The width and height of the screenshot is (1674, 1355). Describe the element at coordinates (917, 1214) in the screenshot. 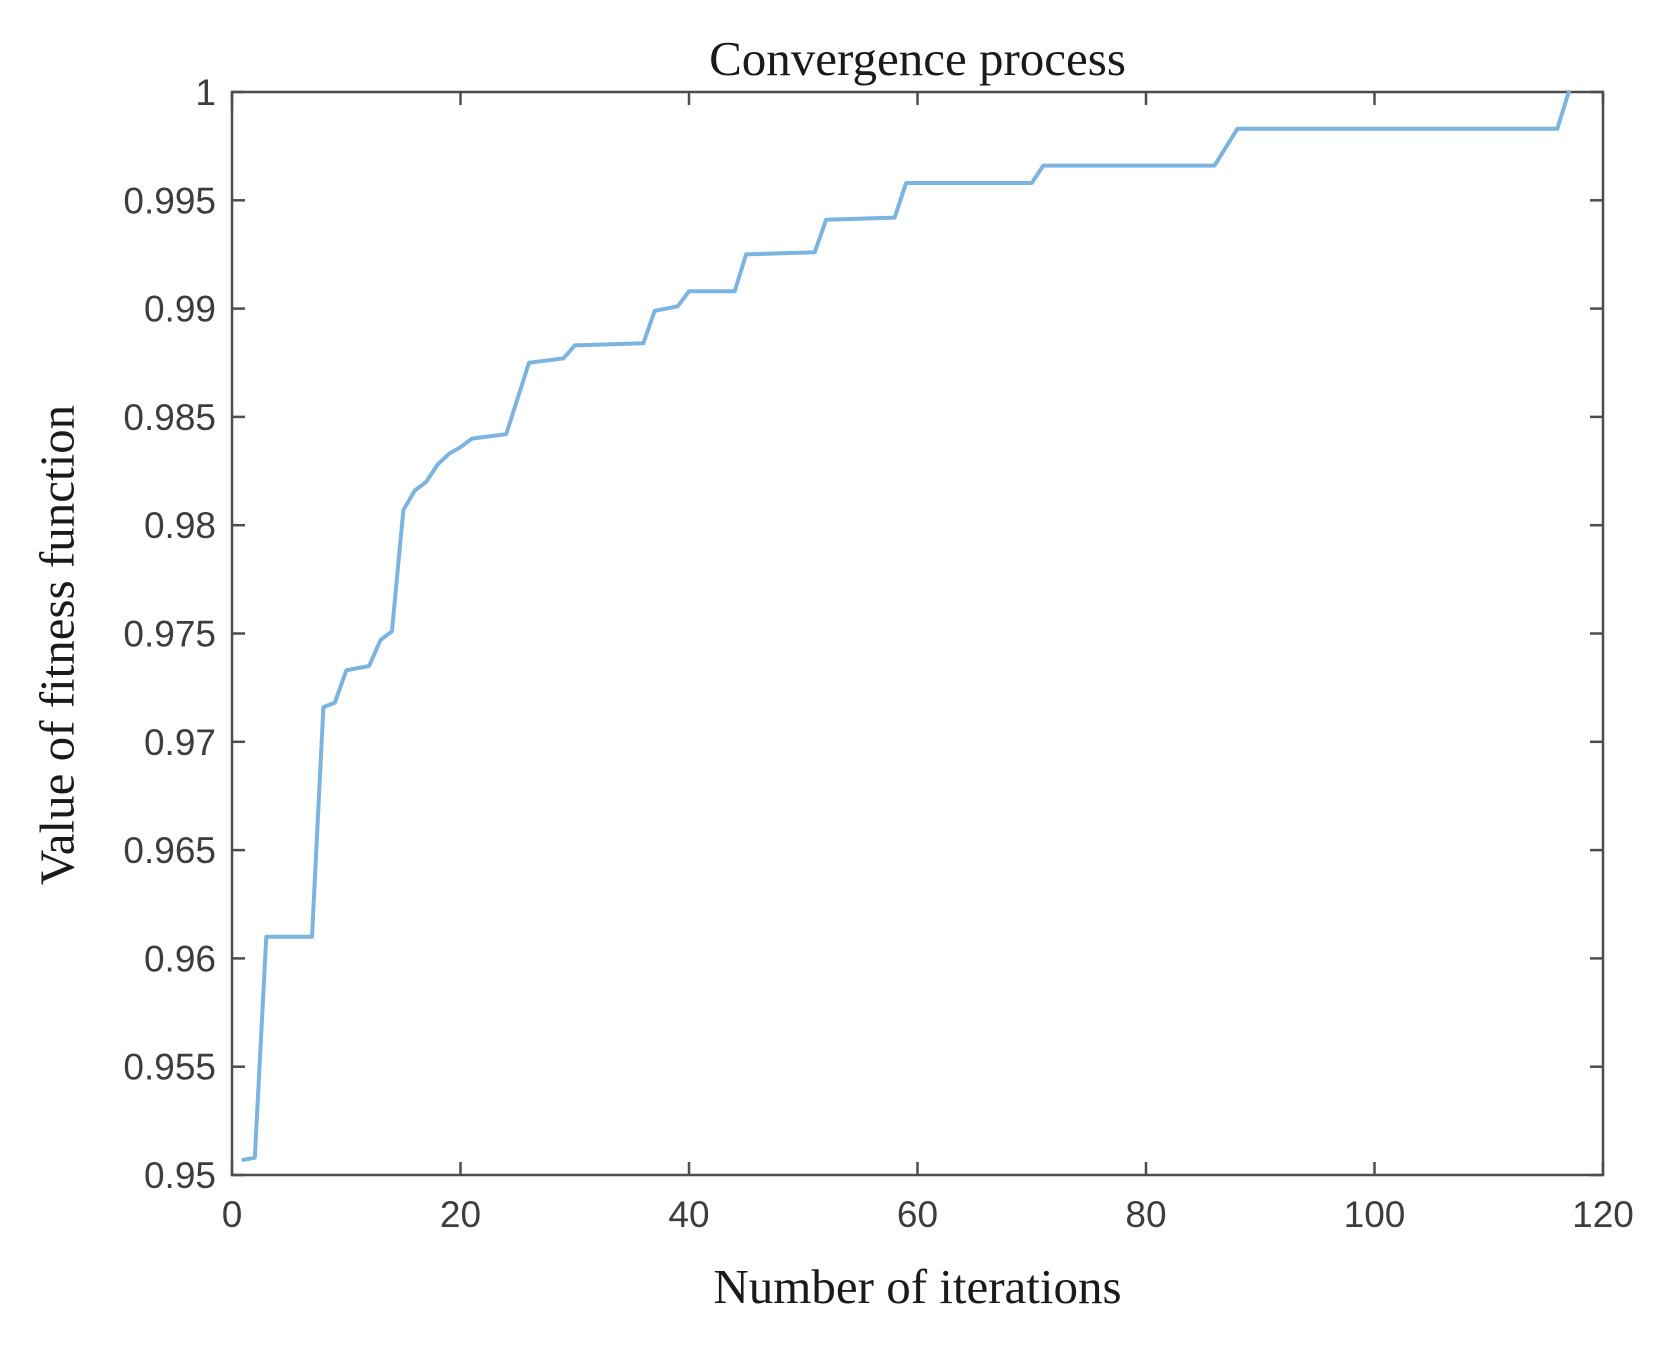

I see `x-tick-label: 60` at that location.